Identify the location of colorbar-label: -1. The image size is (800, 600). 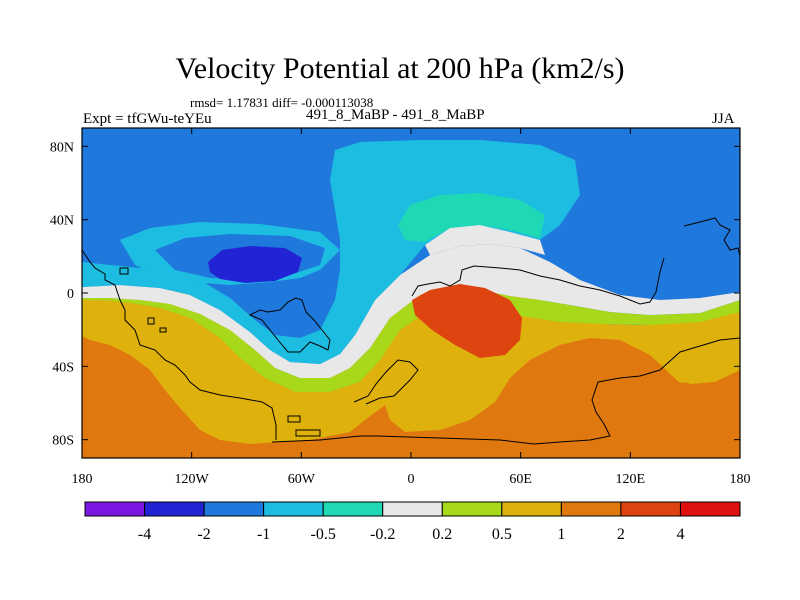
(263, 534).